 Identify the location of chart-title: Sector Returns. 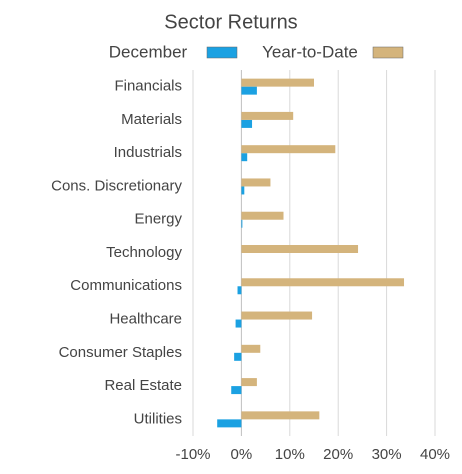
(230, 22).